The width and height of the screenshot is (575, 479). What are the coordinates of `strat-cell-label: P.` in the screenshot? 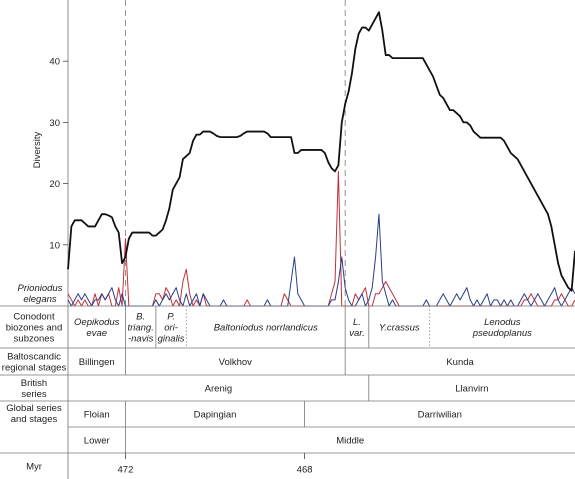 It's located at (171, 317).